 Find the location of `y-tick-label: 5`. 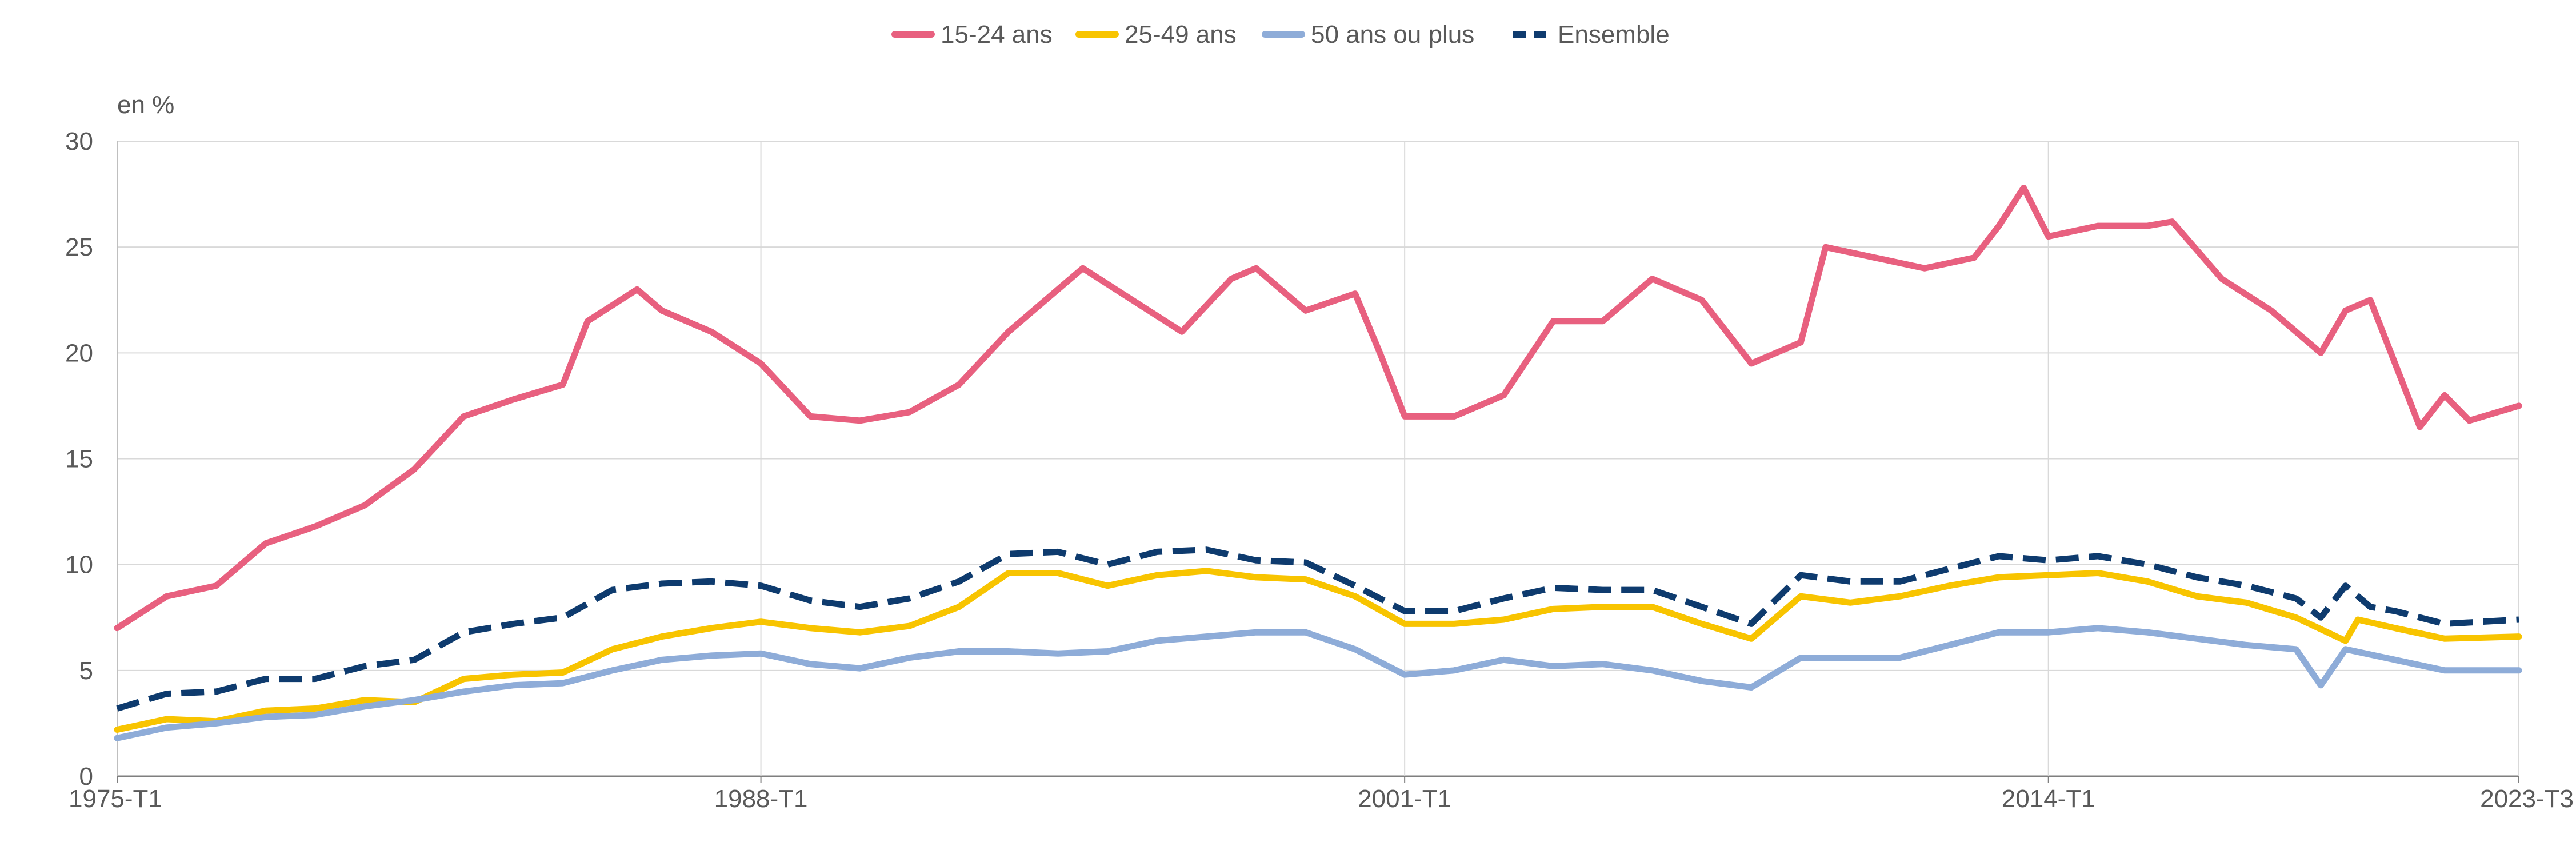

y-tick-label: 5 is located at coordinates (86, 671).